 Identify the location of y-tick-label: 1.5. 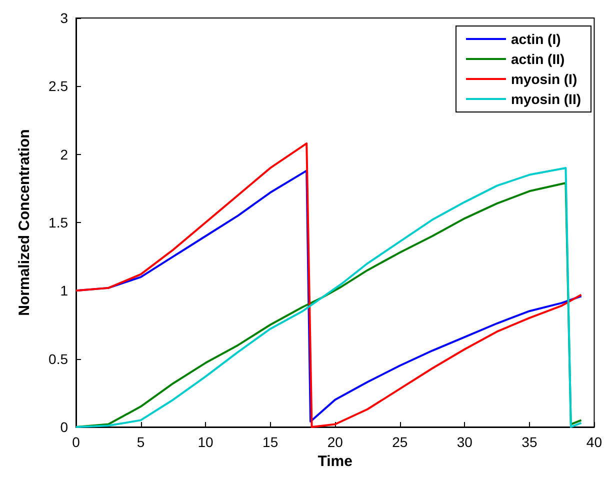
(58, 222).